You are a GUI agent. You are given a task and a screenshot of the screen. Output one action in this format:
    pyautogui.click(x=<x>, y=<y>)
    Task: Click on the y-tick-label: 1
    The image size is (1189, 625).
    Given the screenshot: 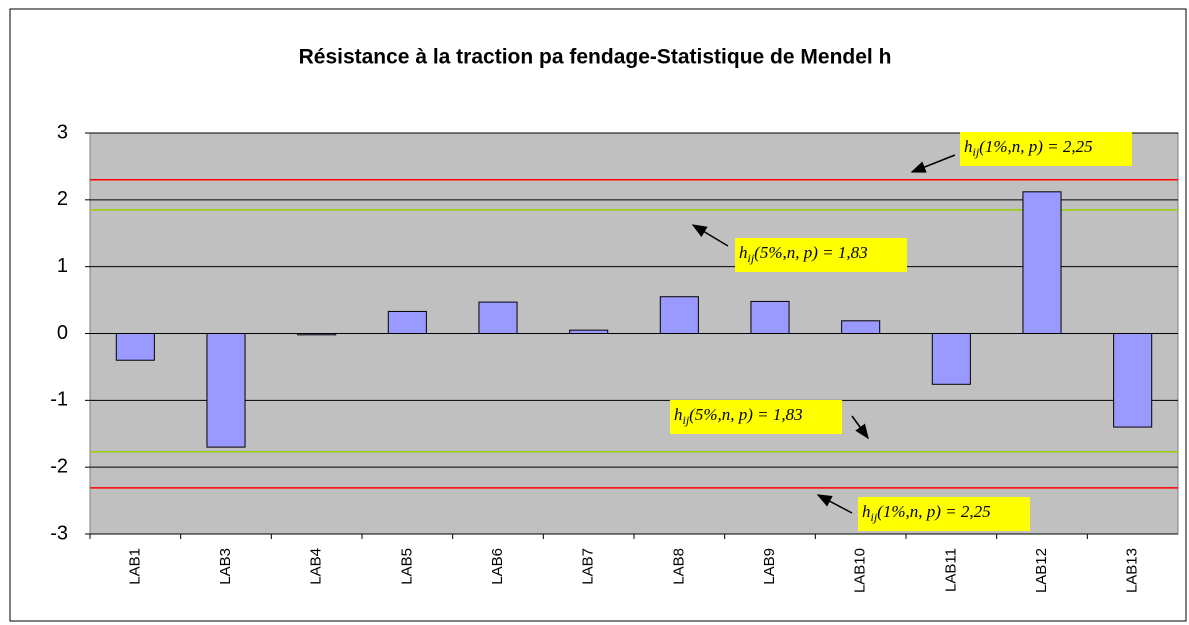 What is the action you would take?
    pyautogui.click(x=62, y=266)
    